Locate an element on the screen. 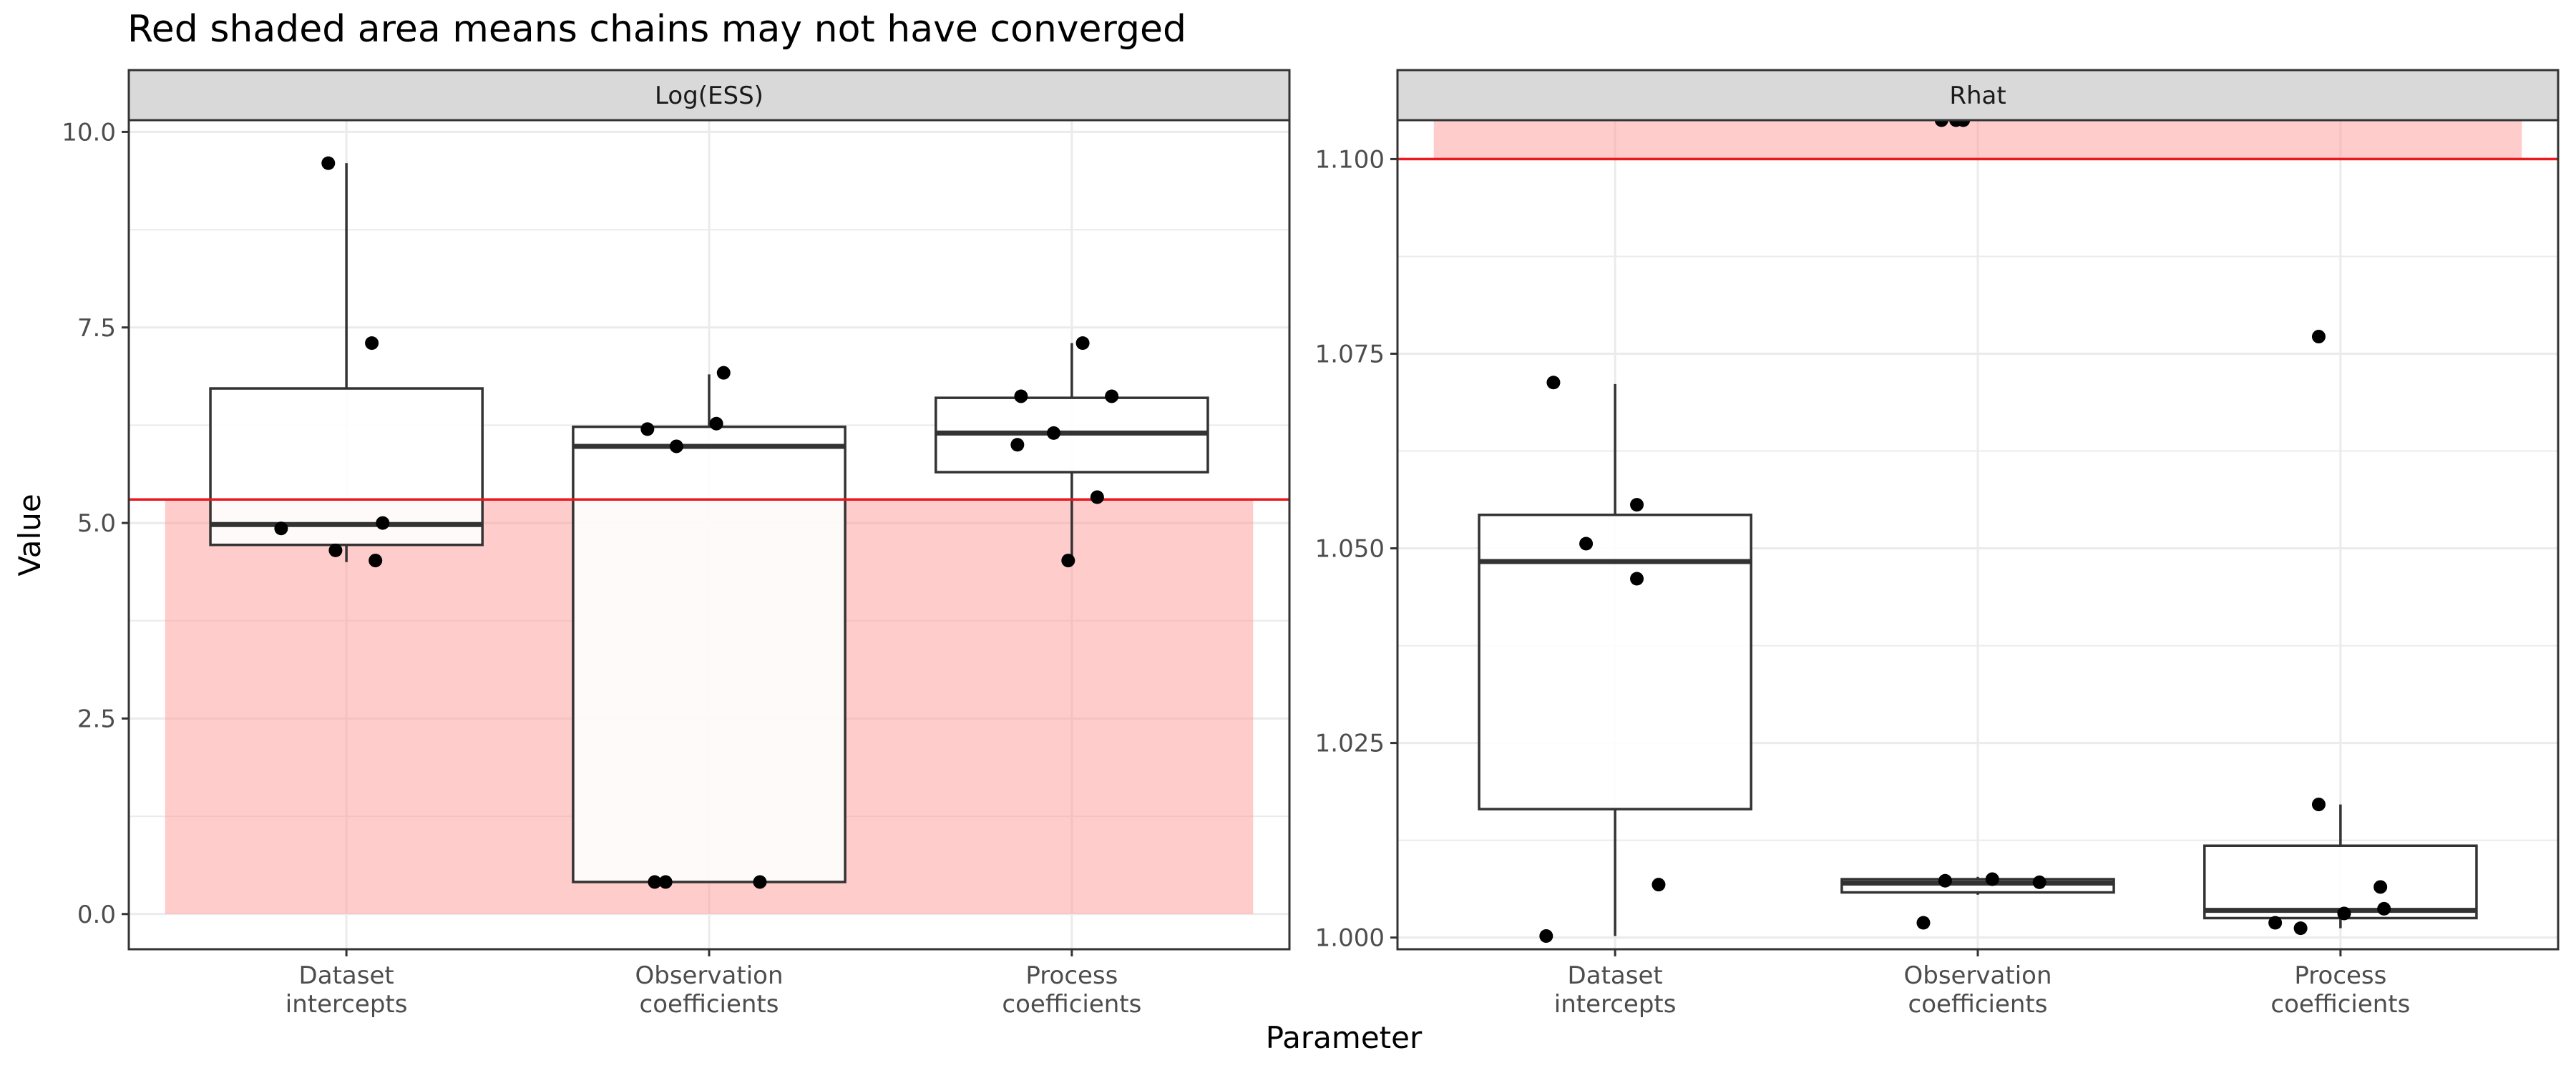  facet-strip-label: Rhat is located at coordinates (1977, 96).